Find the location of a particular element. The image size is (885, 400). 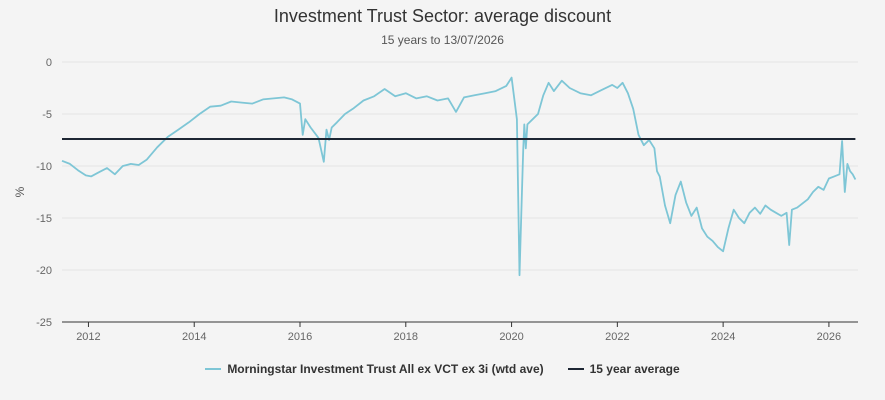

x-tick-label: 2012 is located at coordinates (88, 337).